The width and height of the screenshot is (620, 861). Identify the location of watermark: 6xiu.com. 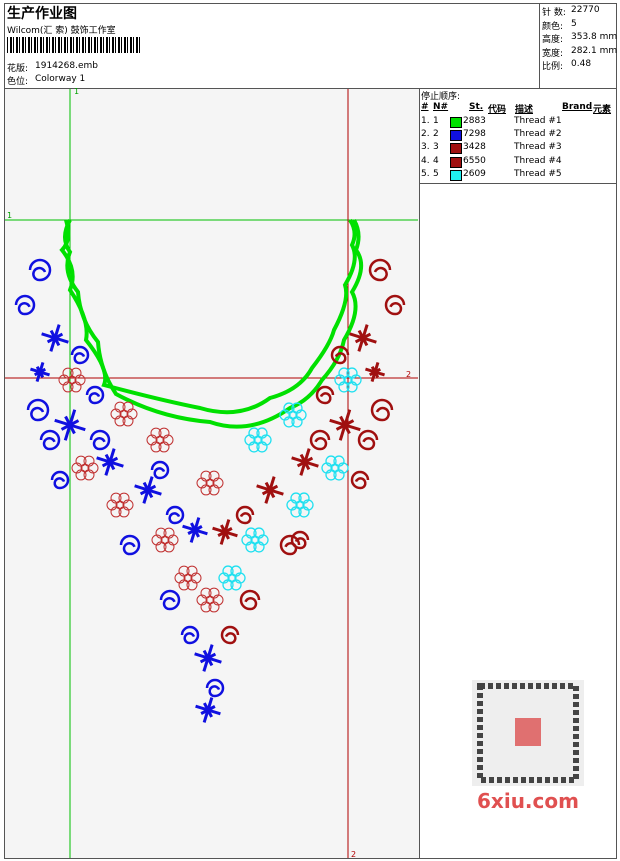
(528, 801).